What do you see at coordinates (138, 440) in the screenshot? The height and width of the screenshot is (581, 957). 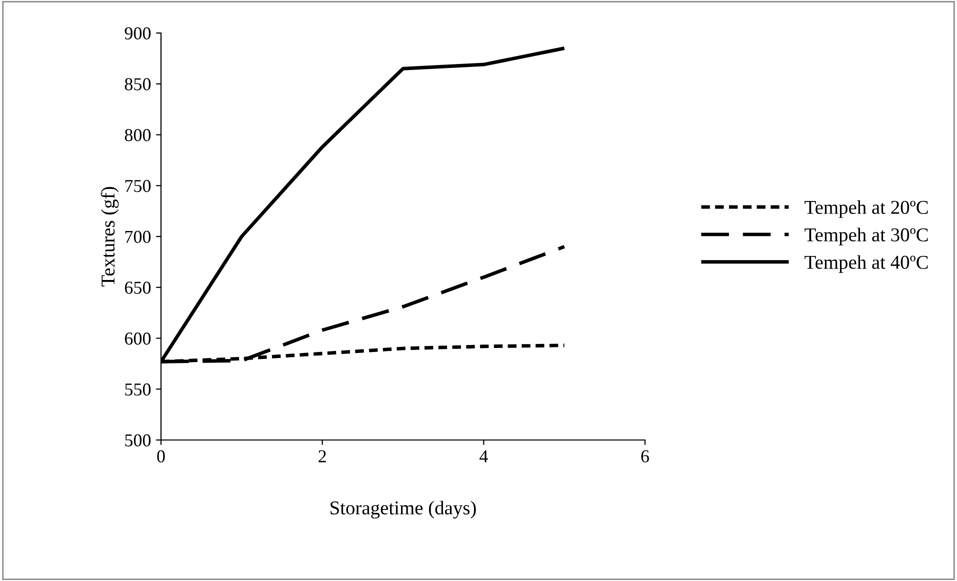 I see `y-tick-label: 500` at bounding box center [138, 440].